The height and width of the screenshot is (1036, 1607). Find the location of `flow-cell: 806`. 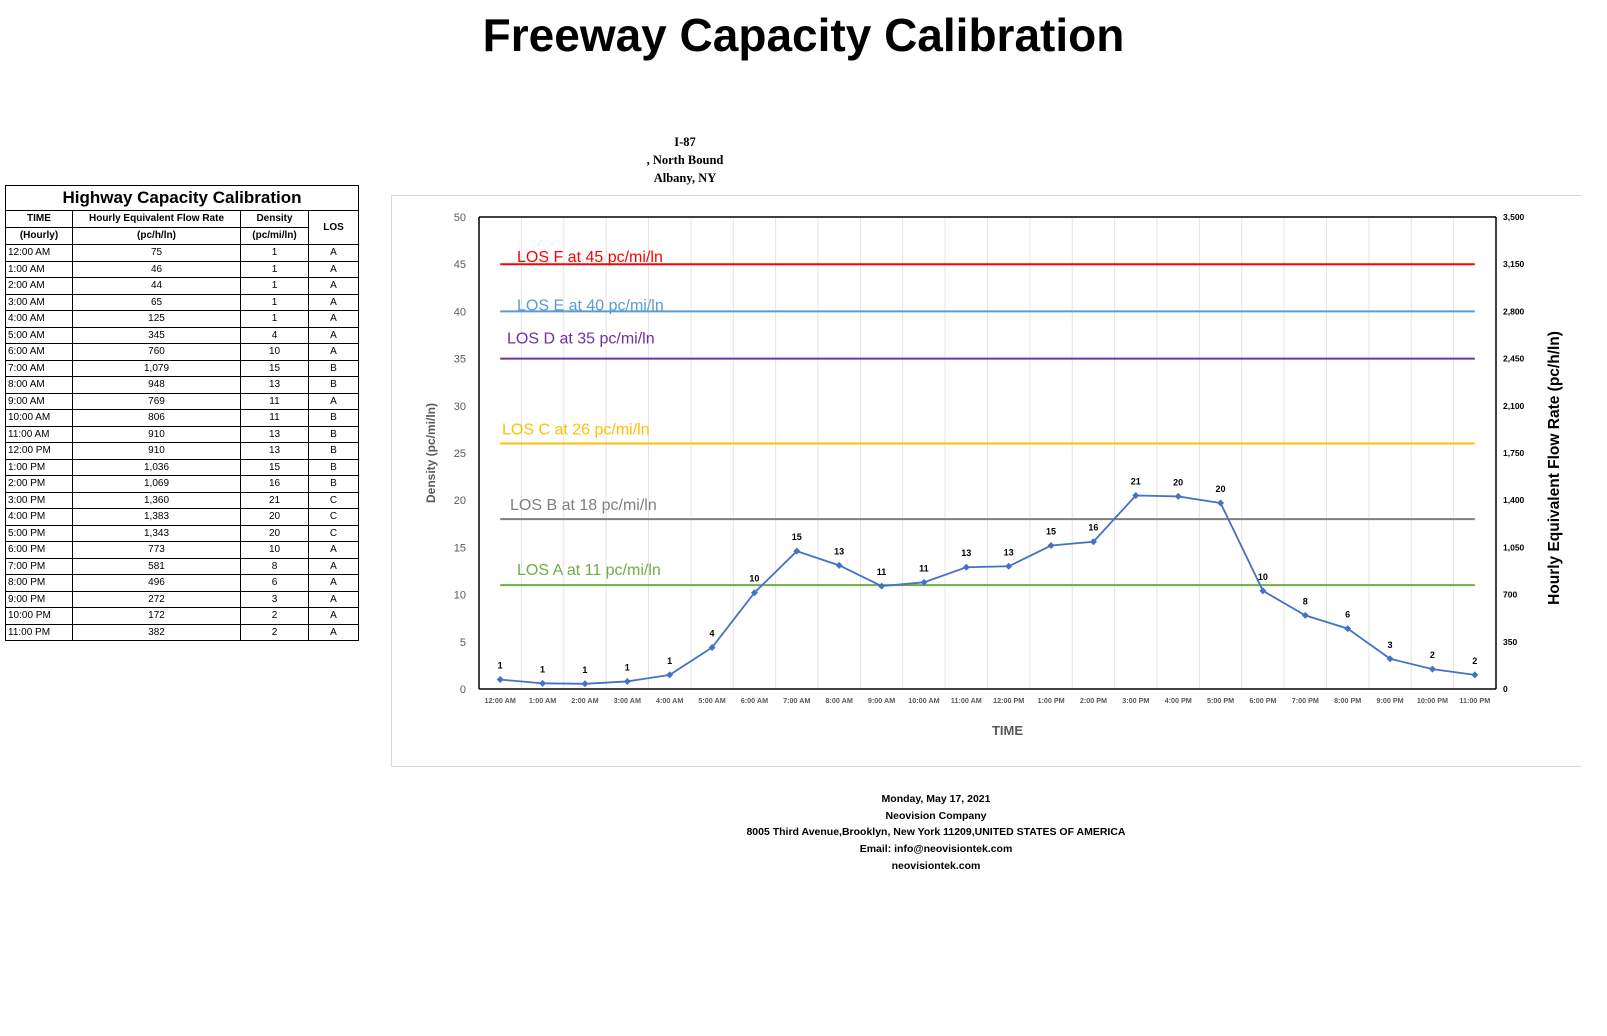

flow-cell: 806 is located at coordinates (156, 418).